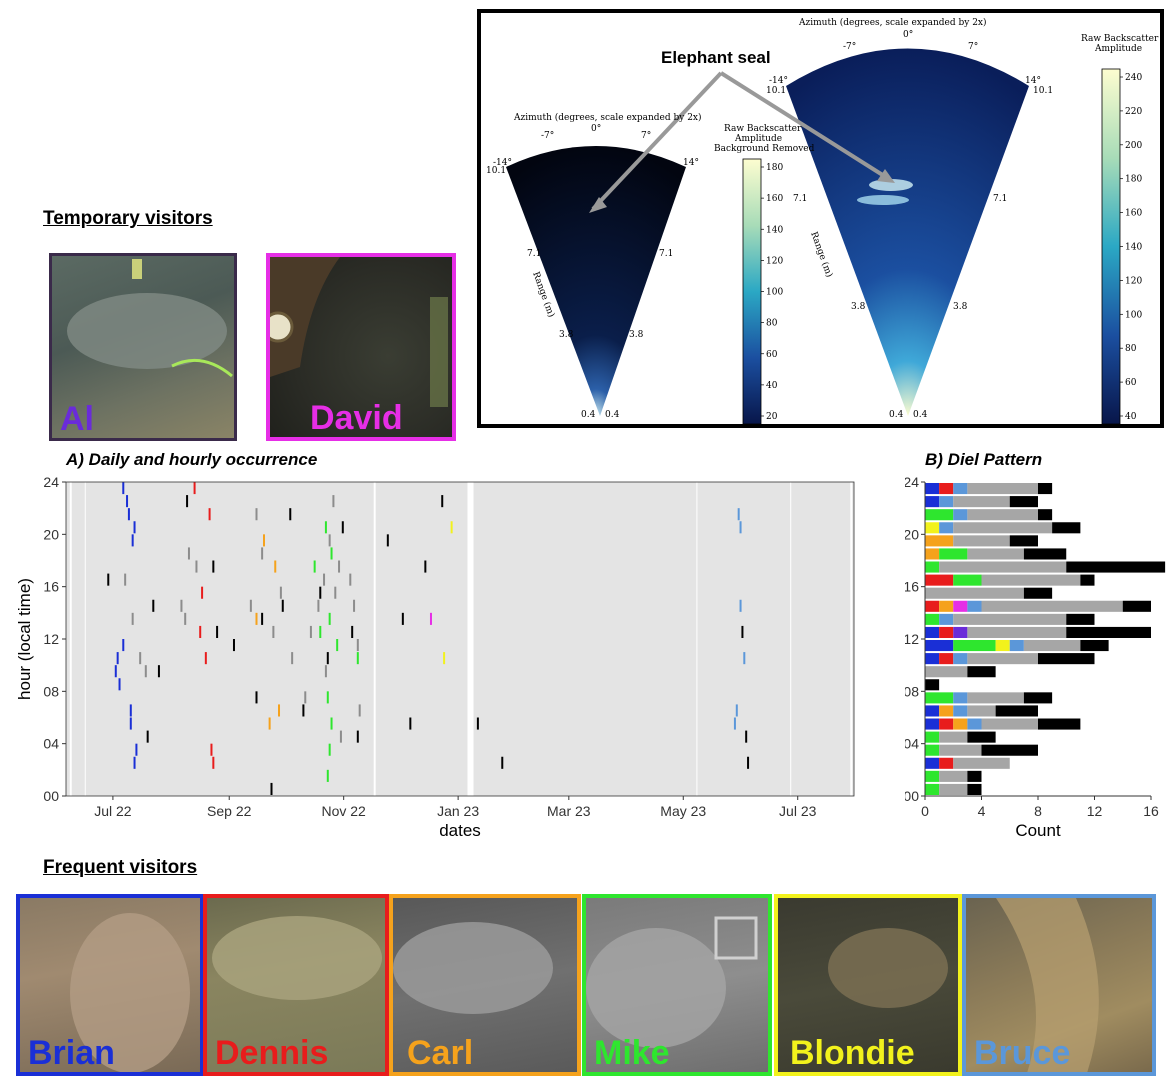 The image size is (1172, 1076). What do you see at coordinates (932, 606) in the screenshot?
I see `diel-bar-dennis` at bounding box center [932, 606].